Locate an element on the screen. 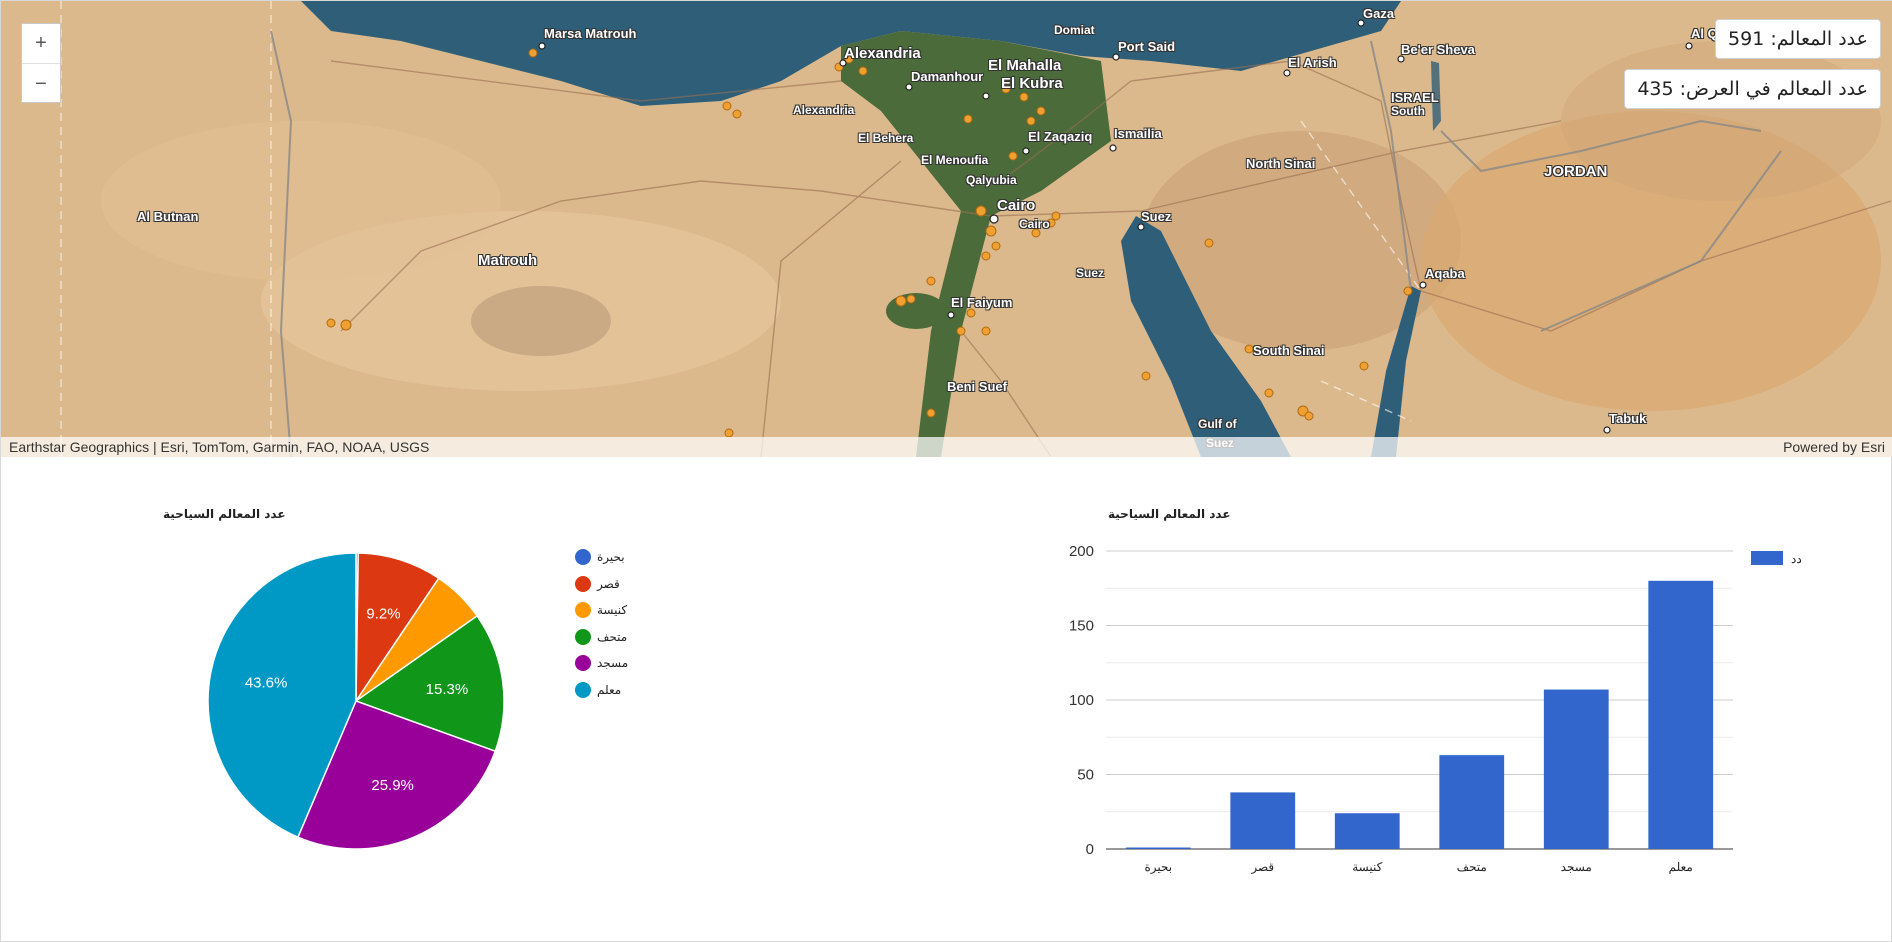  legend-label: معلم is located at coordinates (609, 689).